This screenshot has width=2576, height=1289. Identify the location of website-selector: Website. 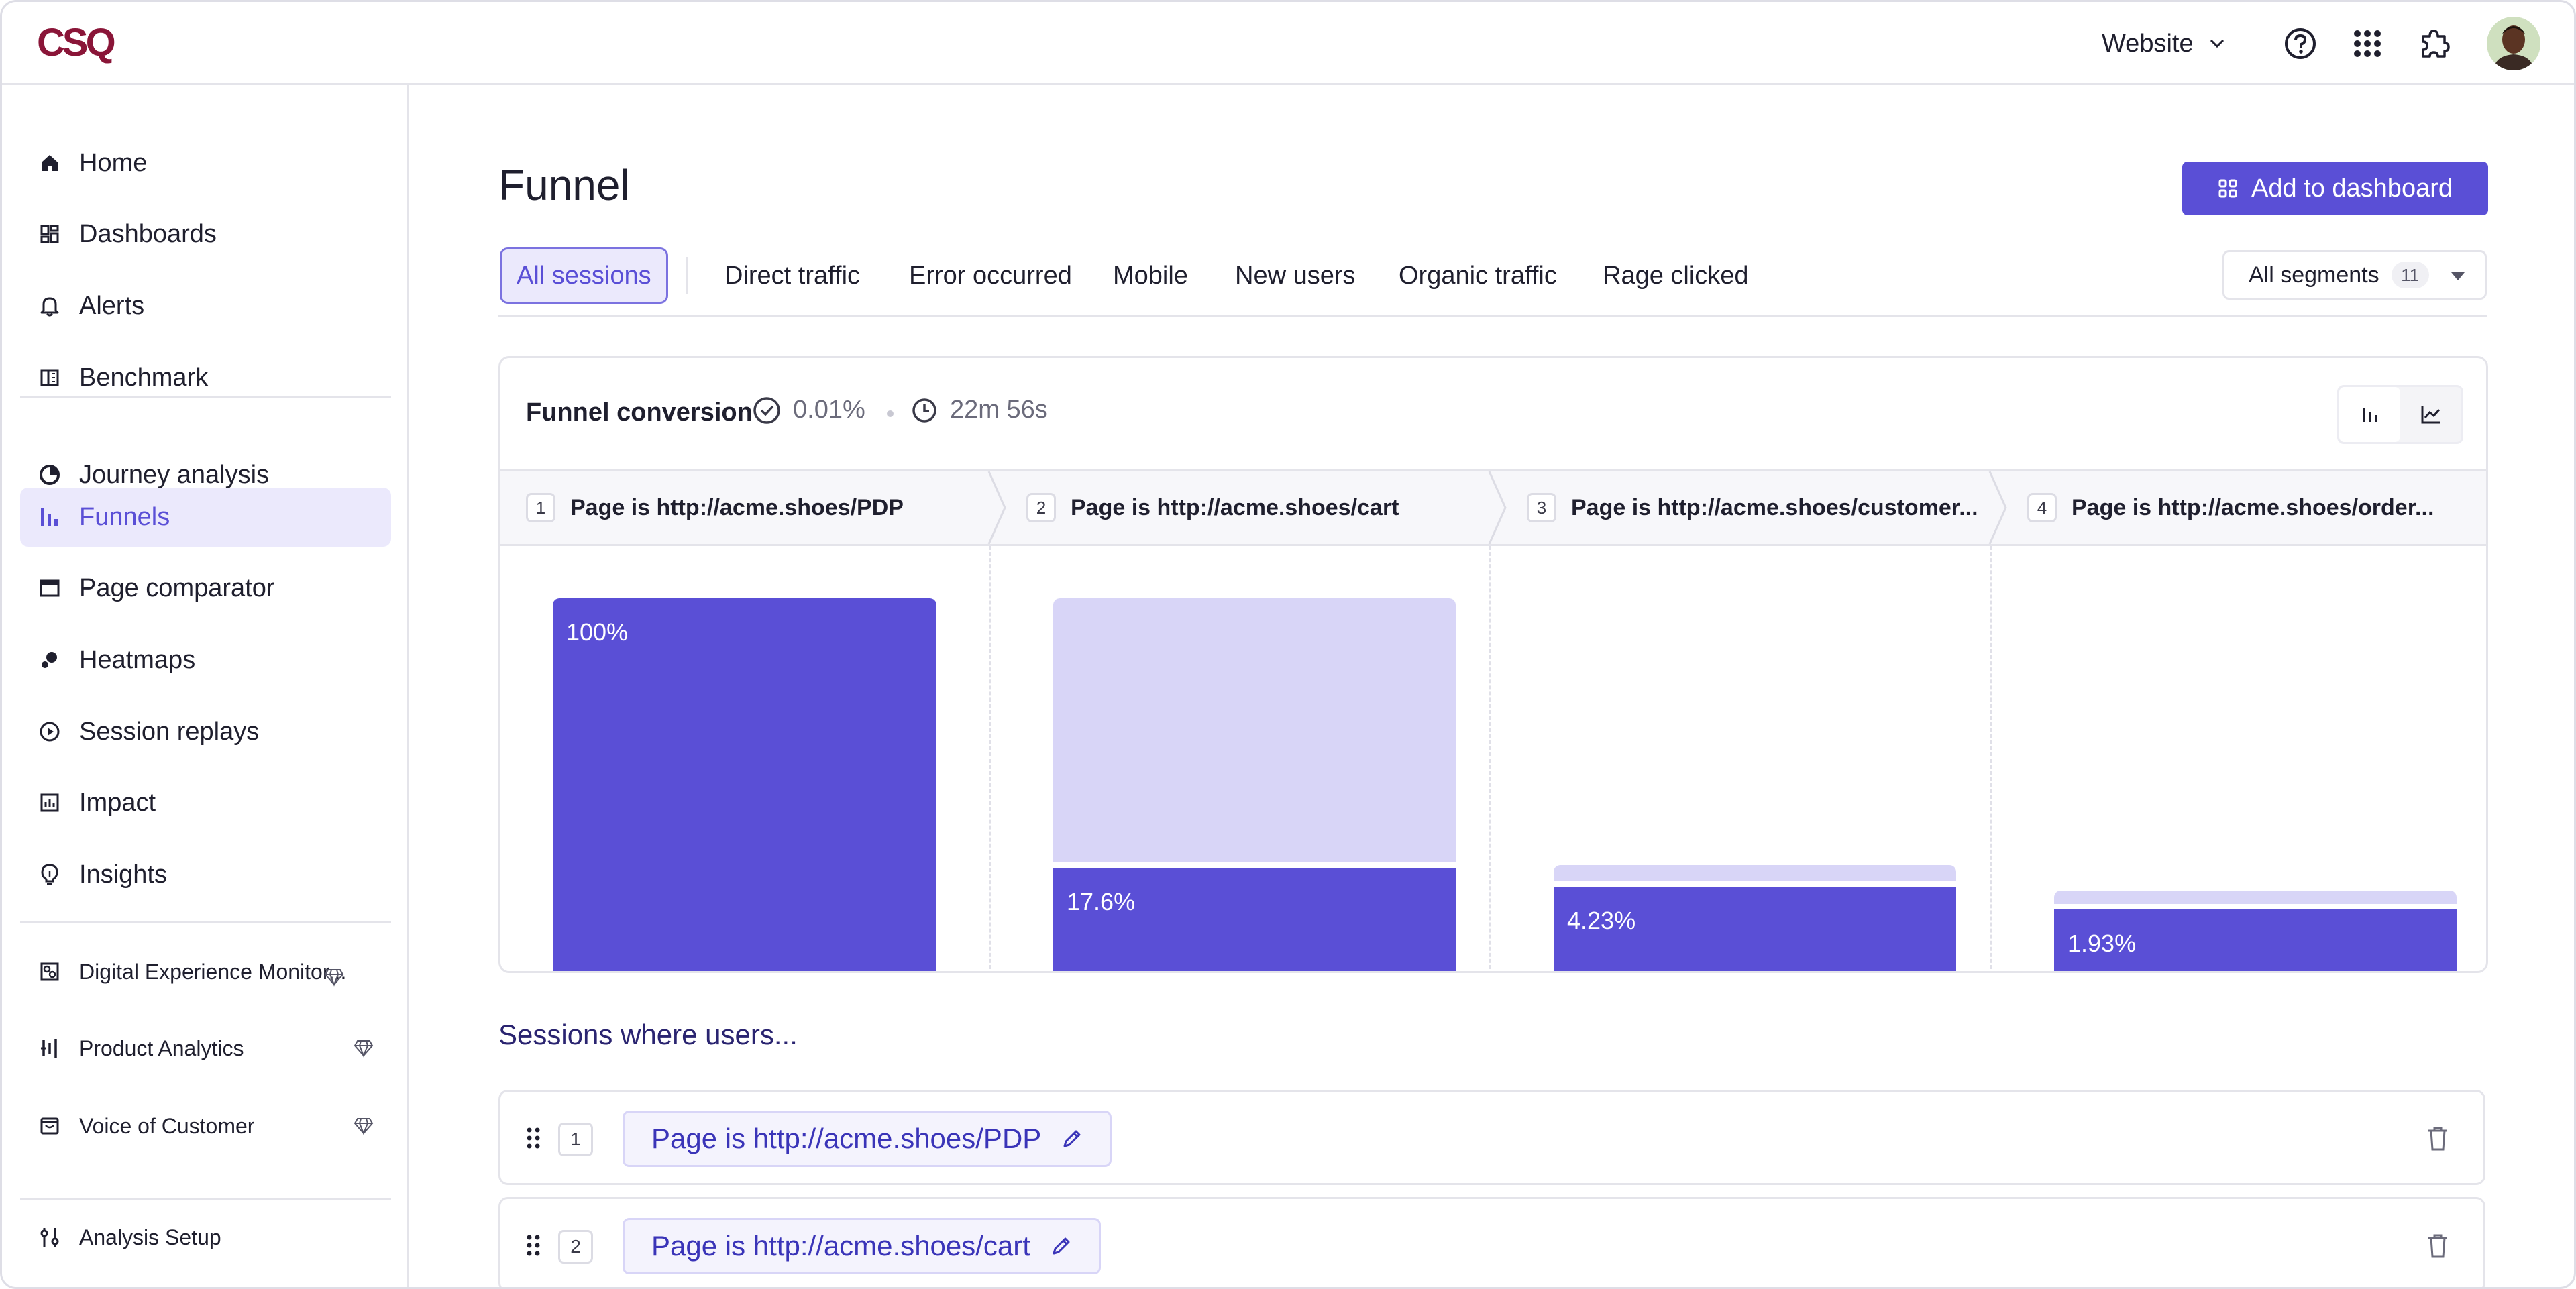
(2163, 43).